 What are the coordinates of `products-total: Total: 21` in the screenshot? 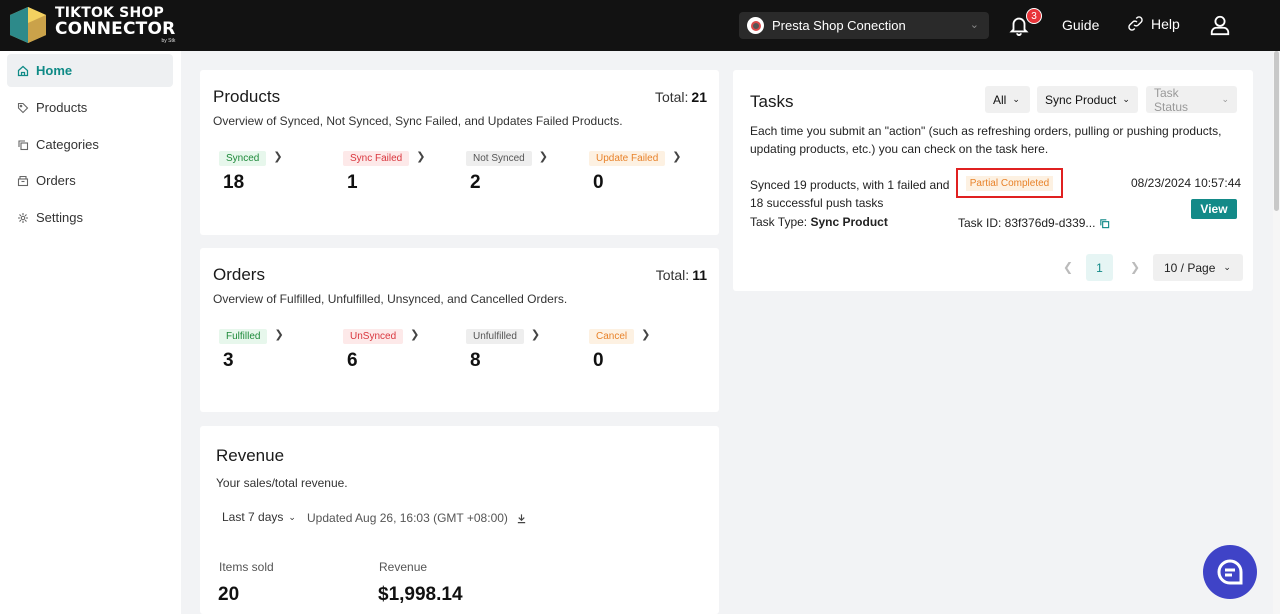 It's located at (681, 97).